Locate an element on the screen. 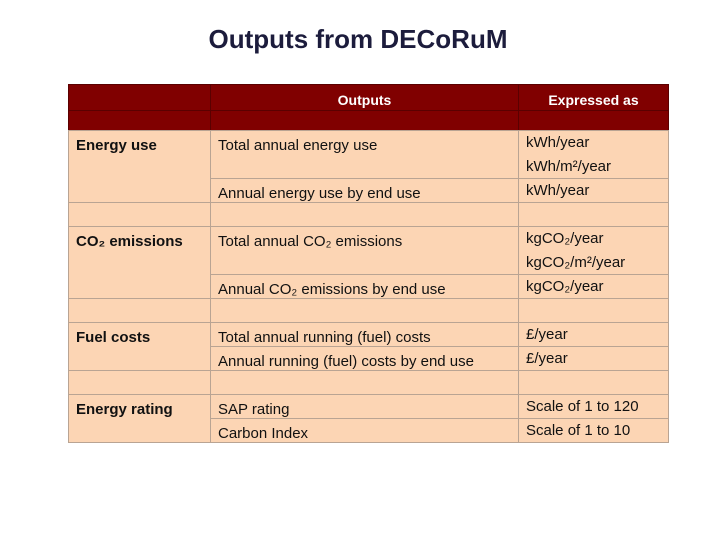 Image resolution: width=728 pixels, height=546 pixels. output-cell: Annual running (fuel) costs by end use is located at coordinates (364, 358).